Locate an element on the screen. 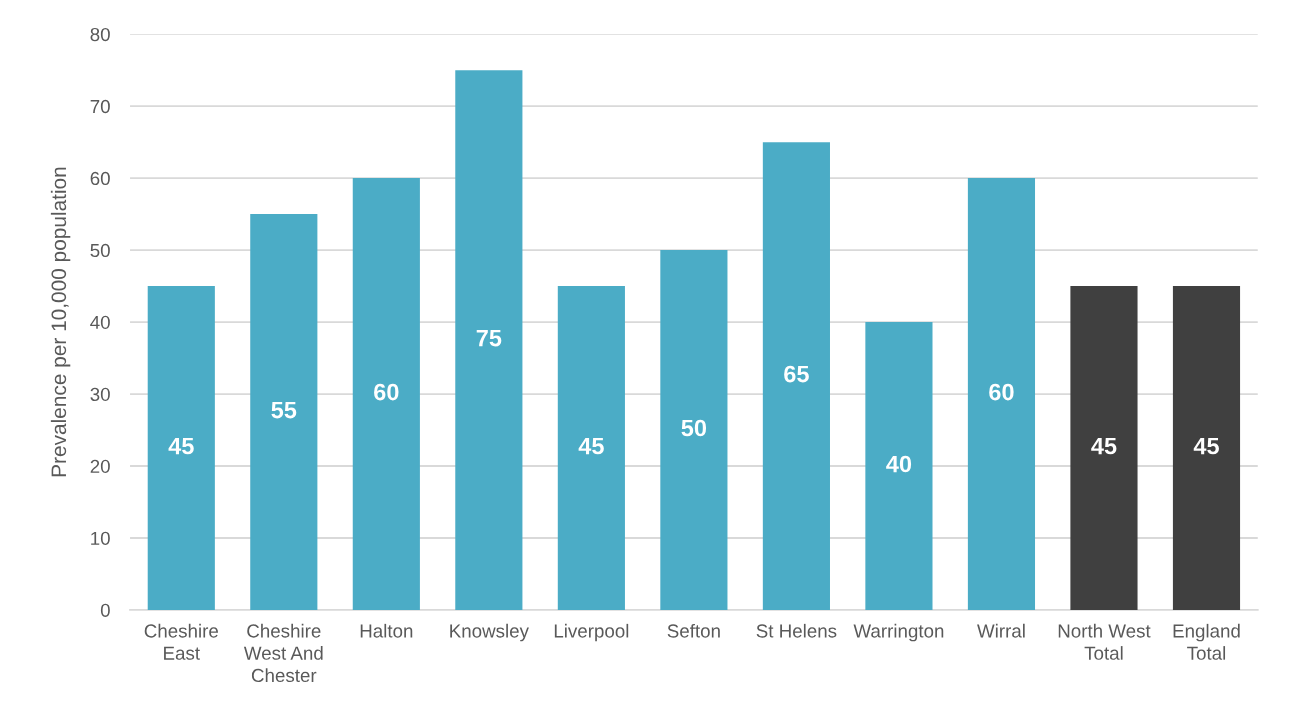 Image resolution: width=1290 pixels, height=712 pixels. x-tick-label: England Total is located at coordinates (1206, 641).